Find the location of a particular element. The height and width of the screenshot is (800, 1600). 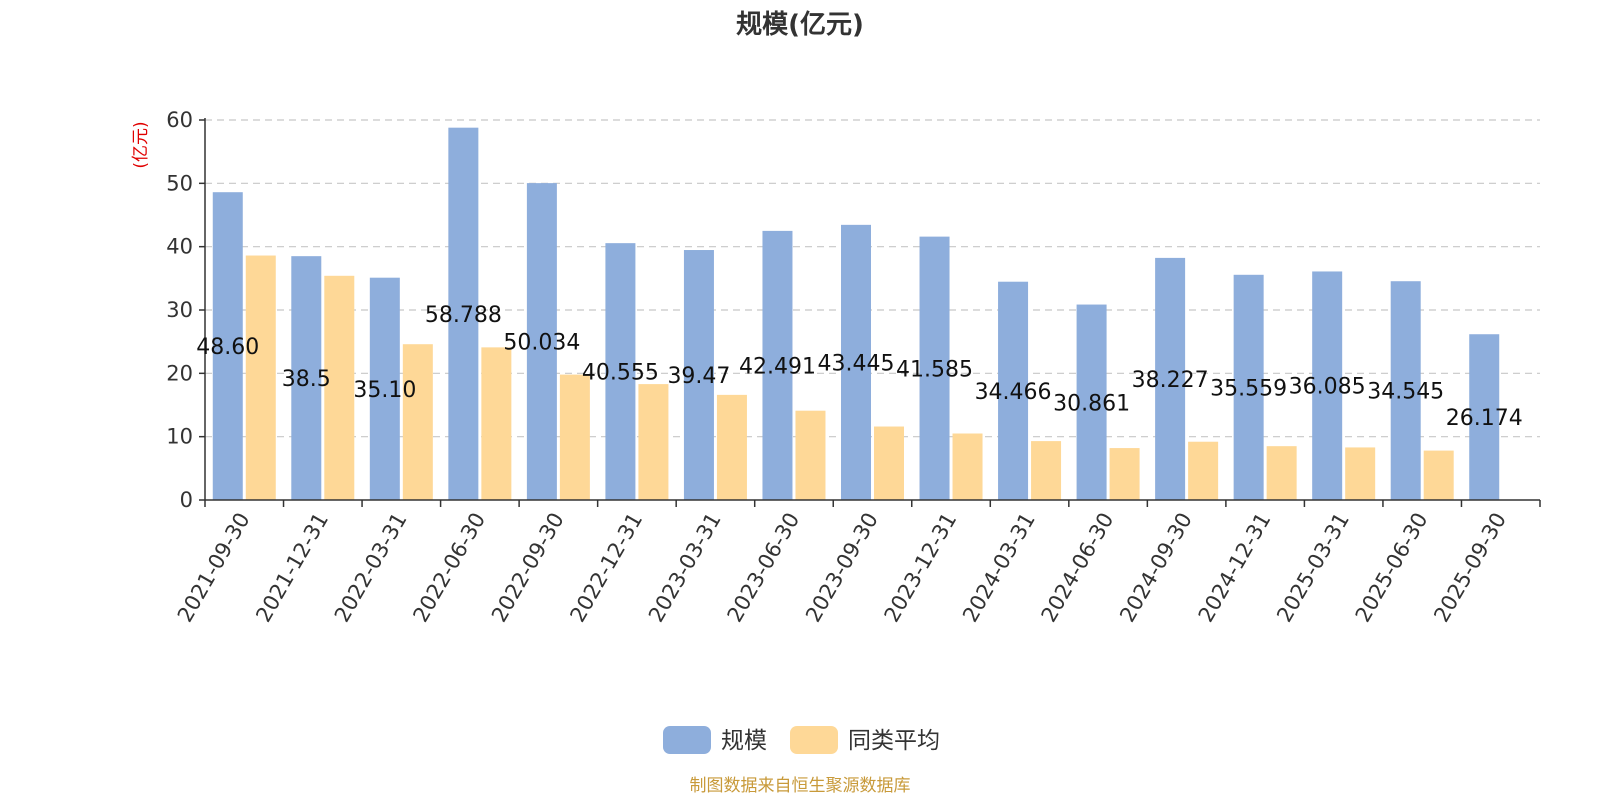

legend: 规模 同类平均 is located at coordinates (801, 740).